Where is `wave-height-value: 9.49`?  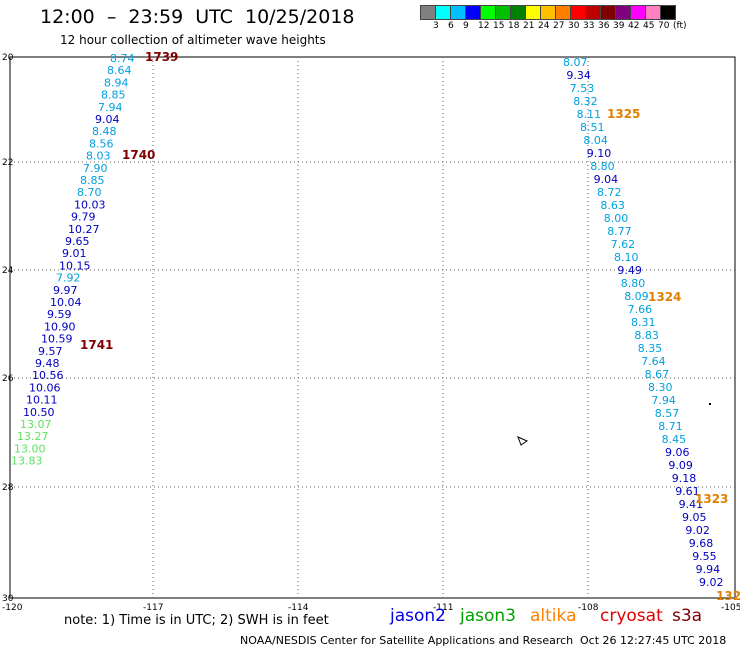
wave-height-value: 9.49 is located at coordinates (629, 270).